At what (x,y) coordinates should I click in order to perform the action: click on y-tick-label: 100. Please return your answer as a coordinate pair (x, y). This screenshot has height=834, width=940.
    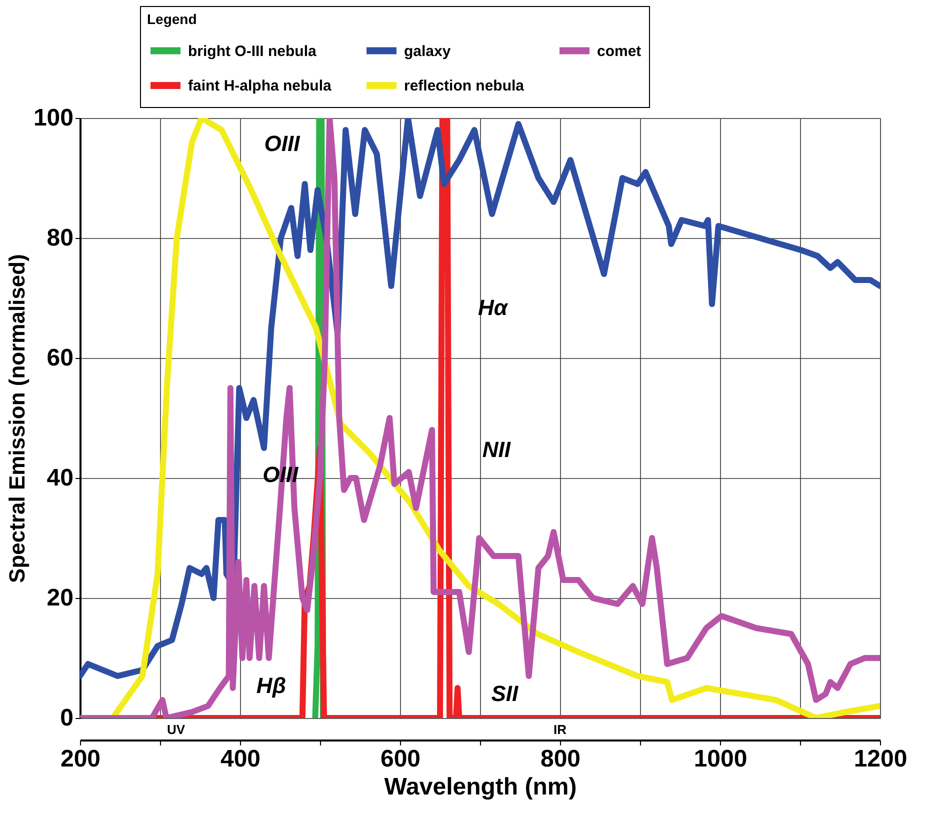
    Looking at the image, I should click on (53, 118).